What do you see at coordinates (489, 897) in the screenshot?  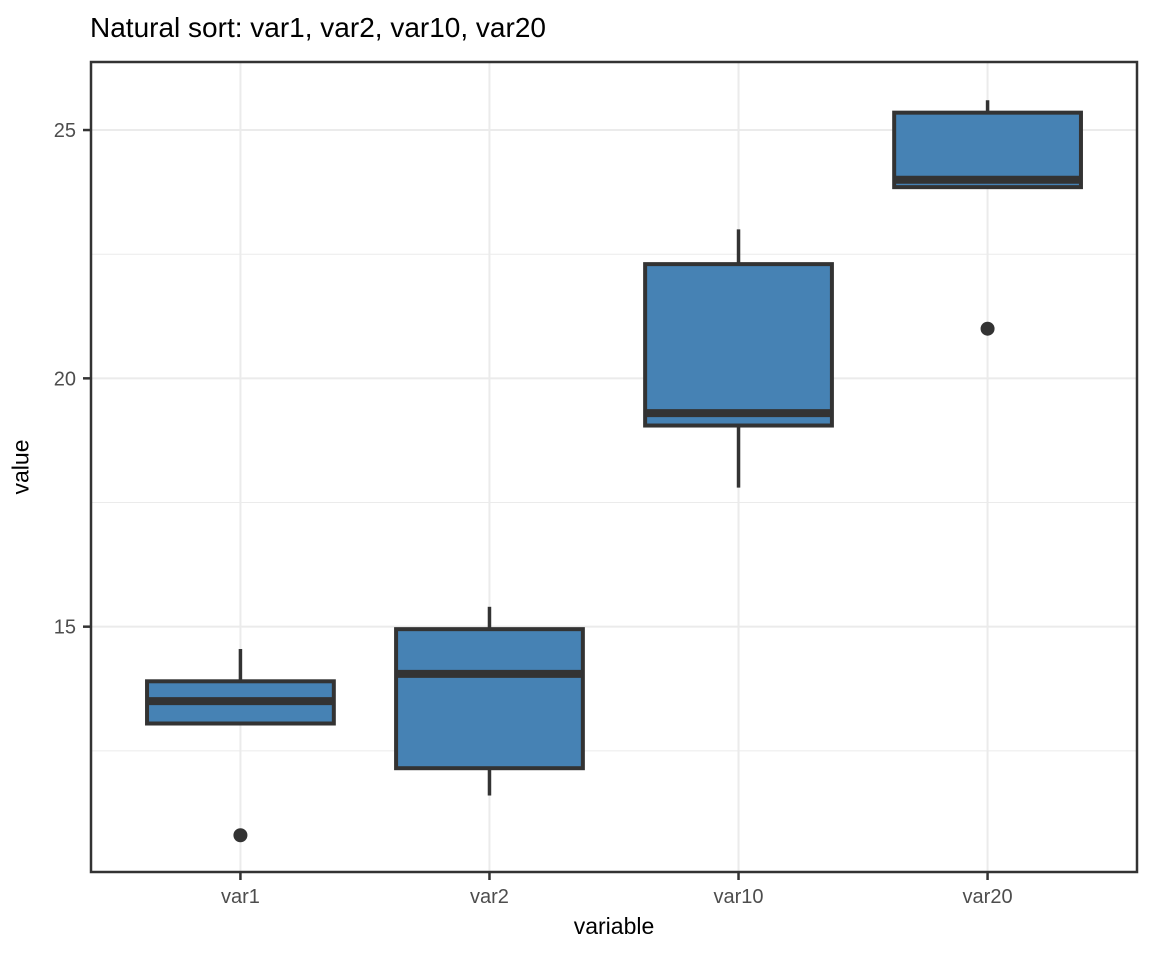 I see `x-tick-label: var2` at bounding box center [489, 897].